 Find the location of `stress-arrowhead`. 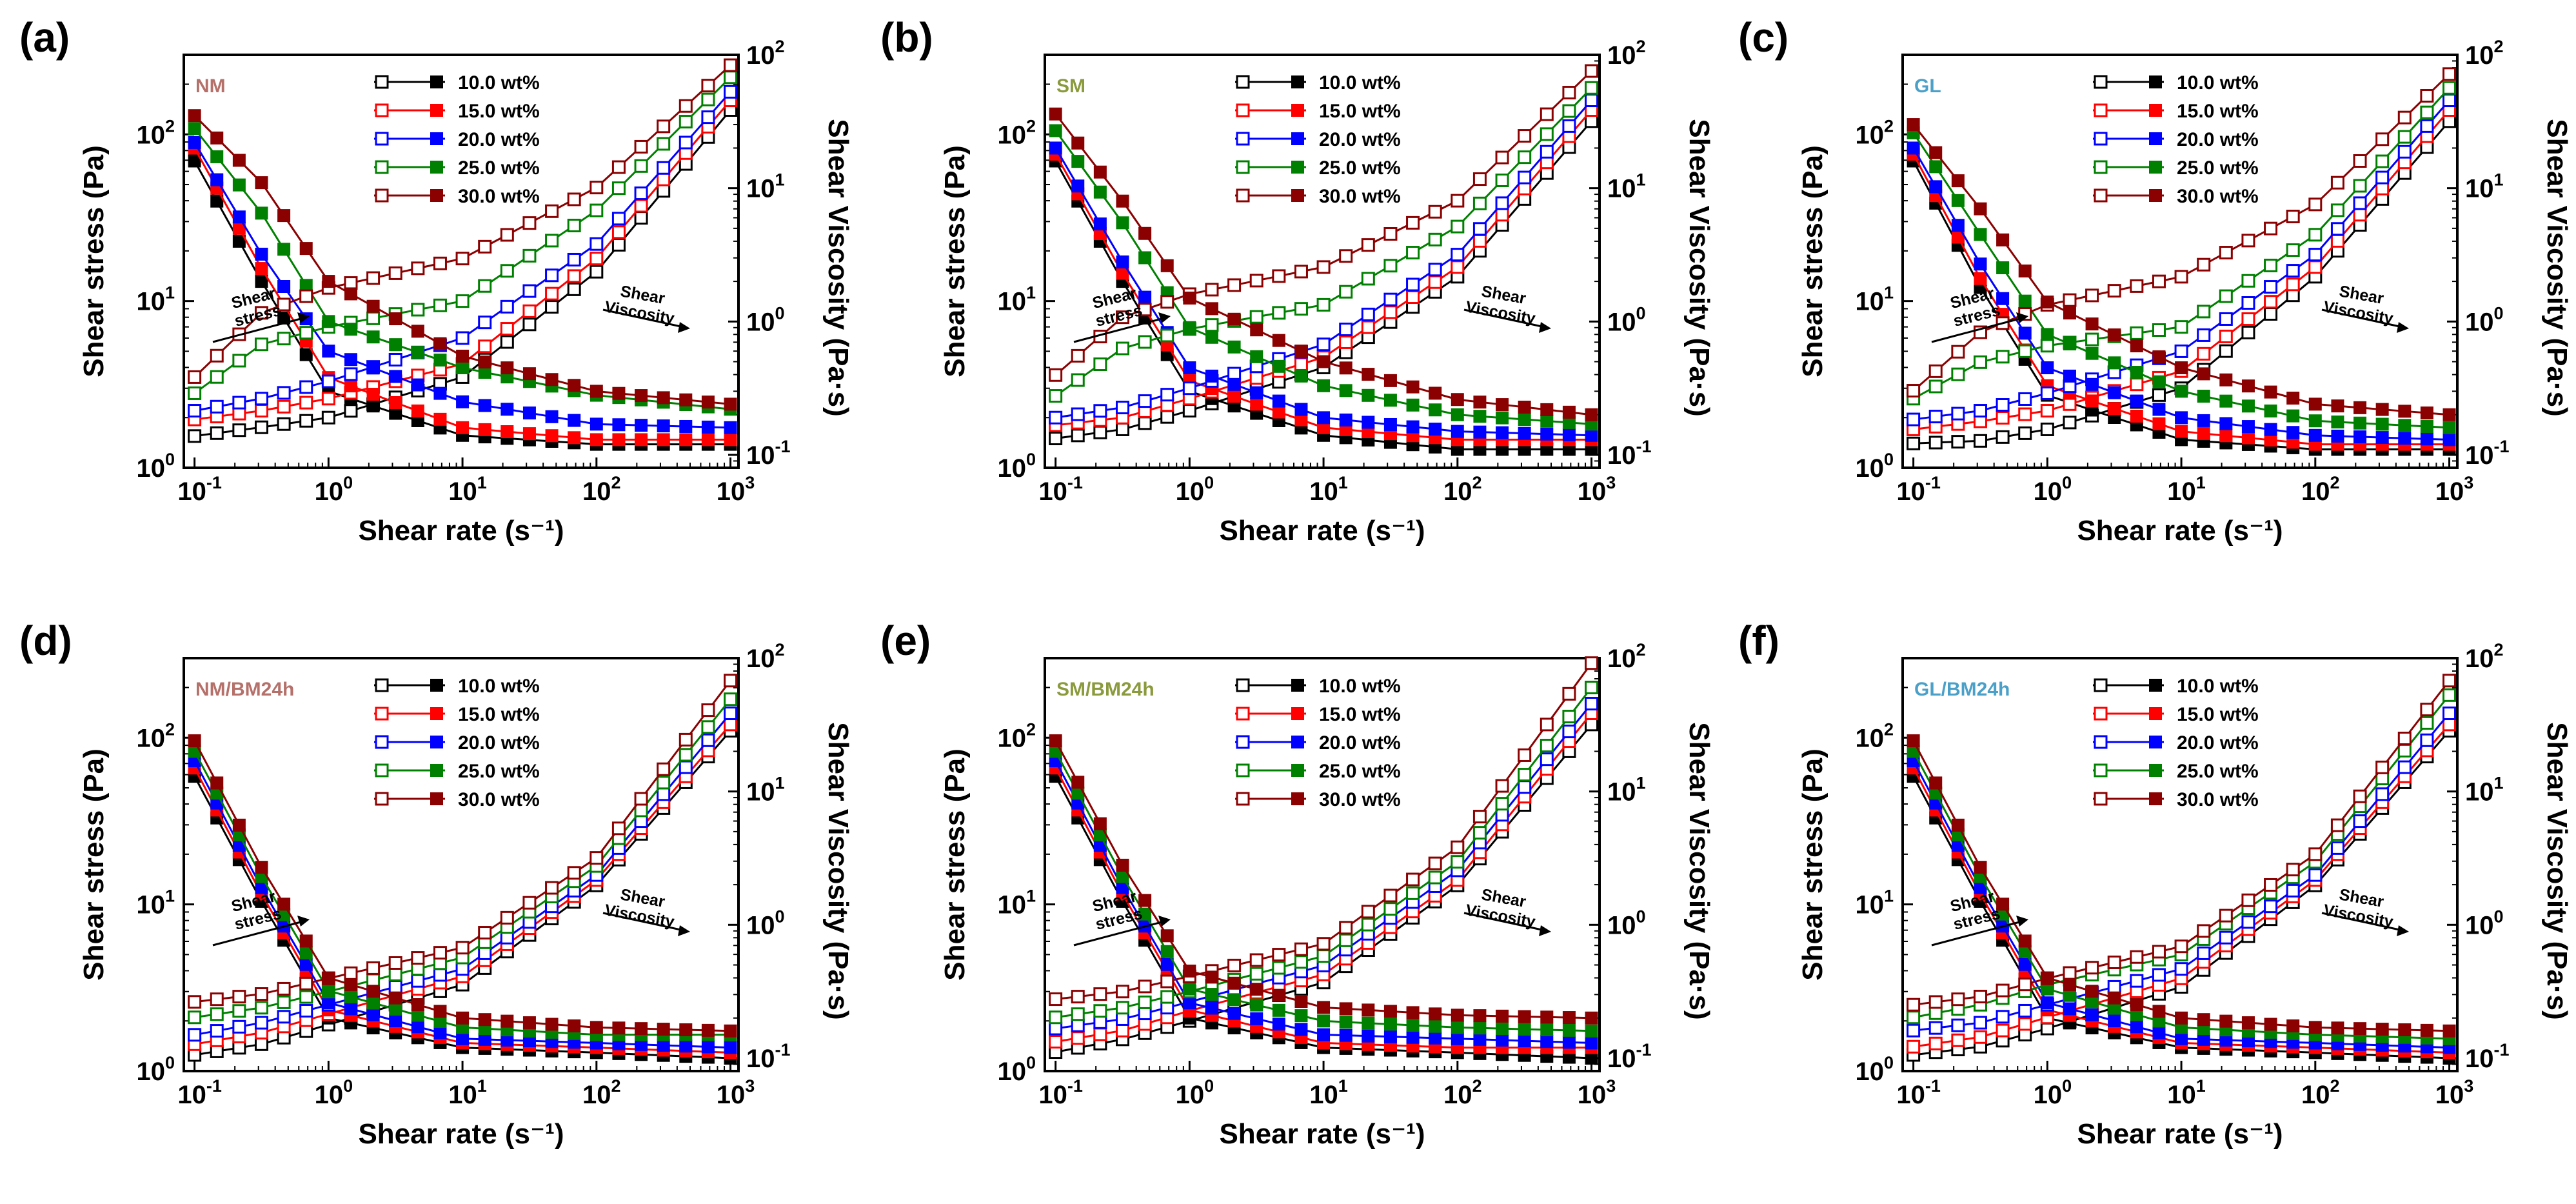

stress-arrowhead is located at coordinates (303, 317).